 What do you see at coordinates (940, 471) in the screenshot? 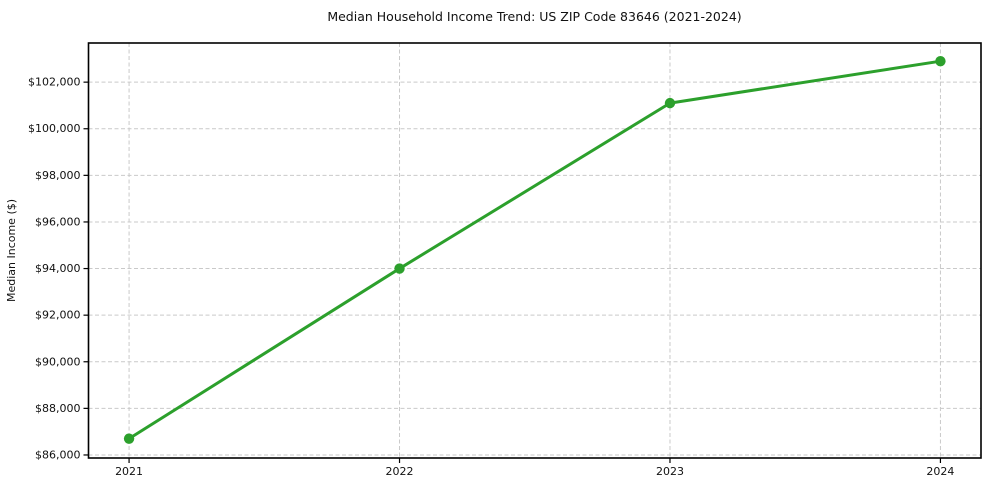
I see `x-tick-label: 2024` at bounding box center [940, 471].